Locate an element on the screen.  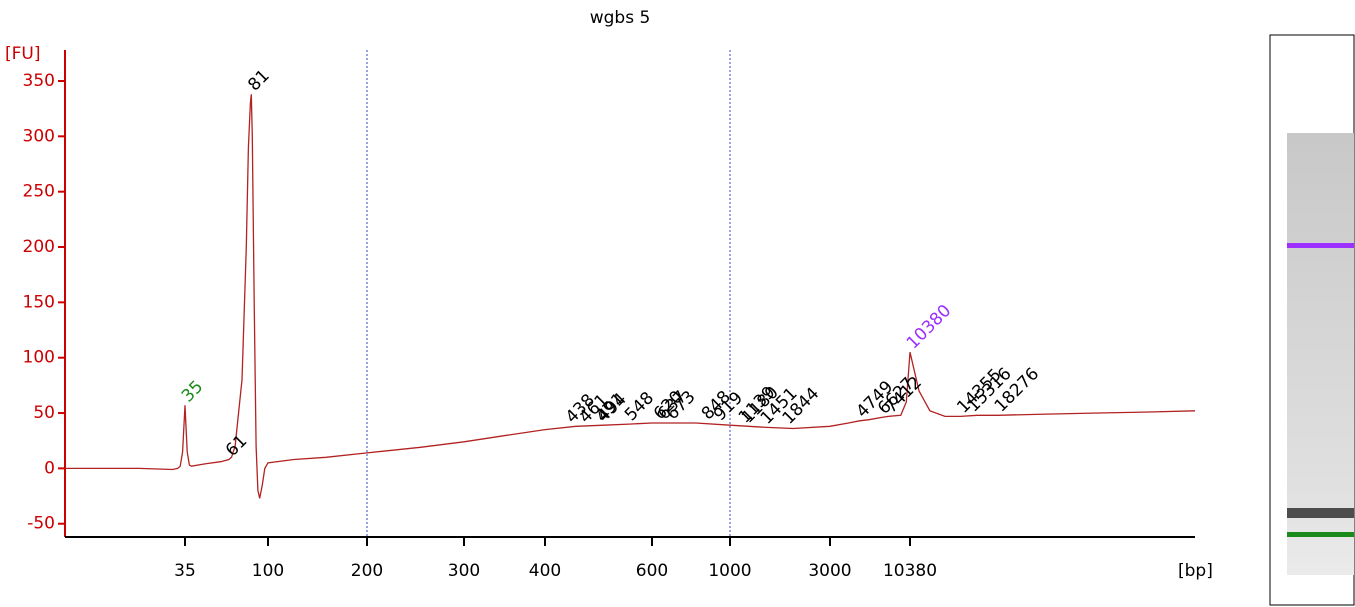
gel-band-upper-marker is located at coordinates (1320, 245).